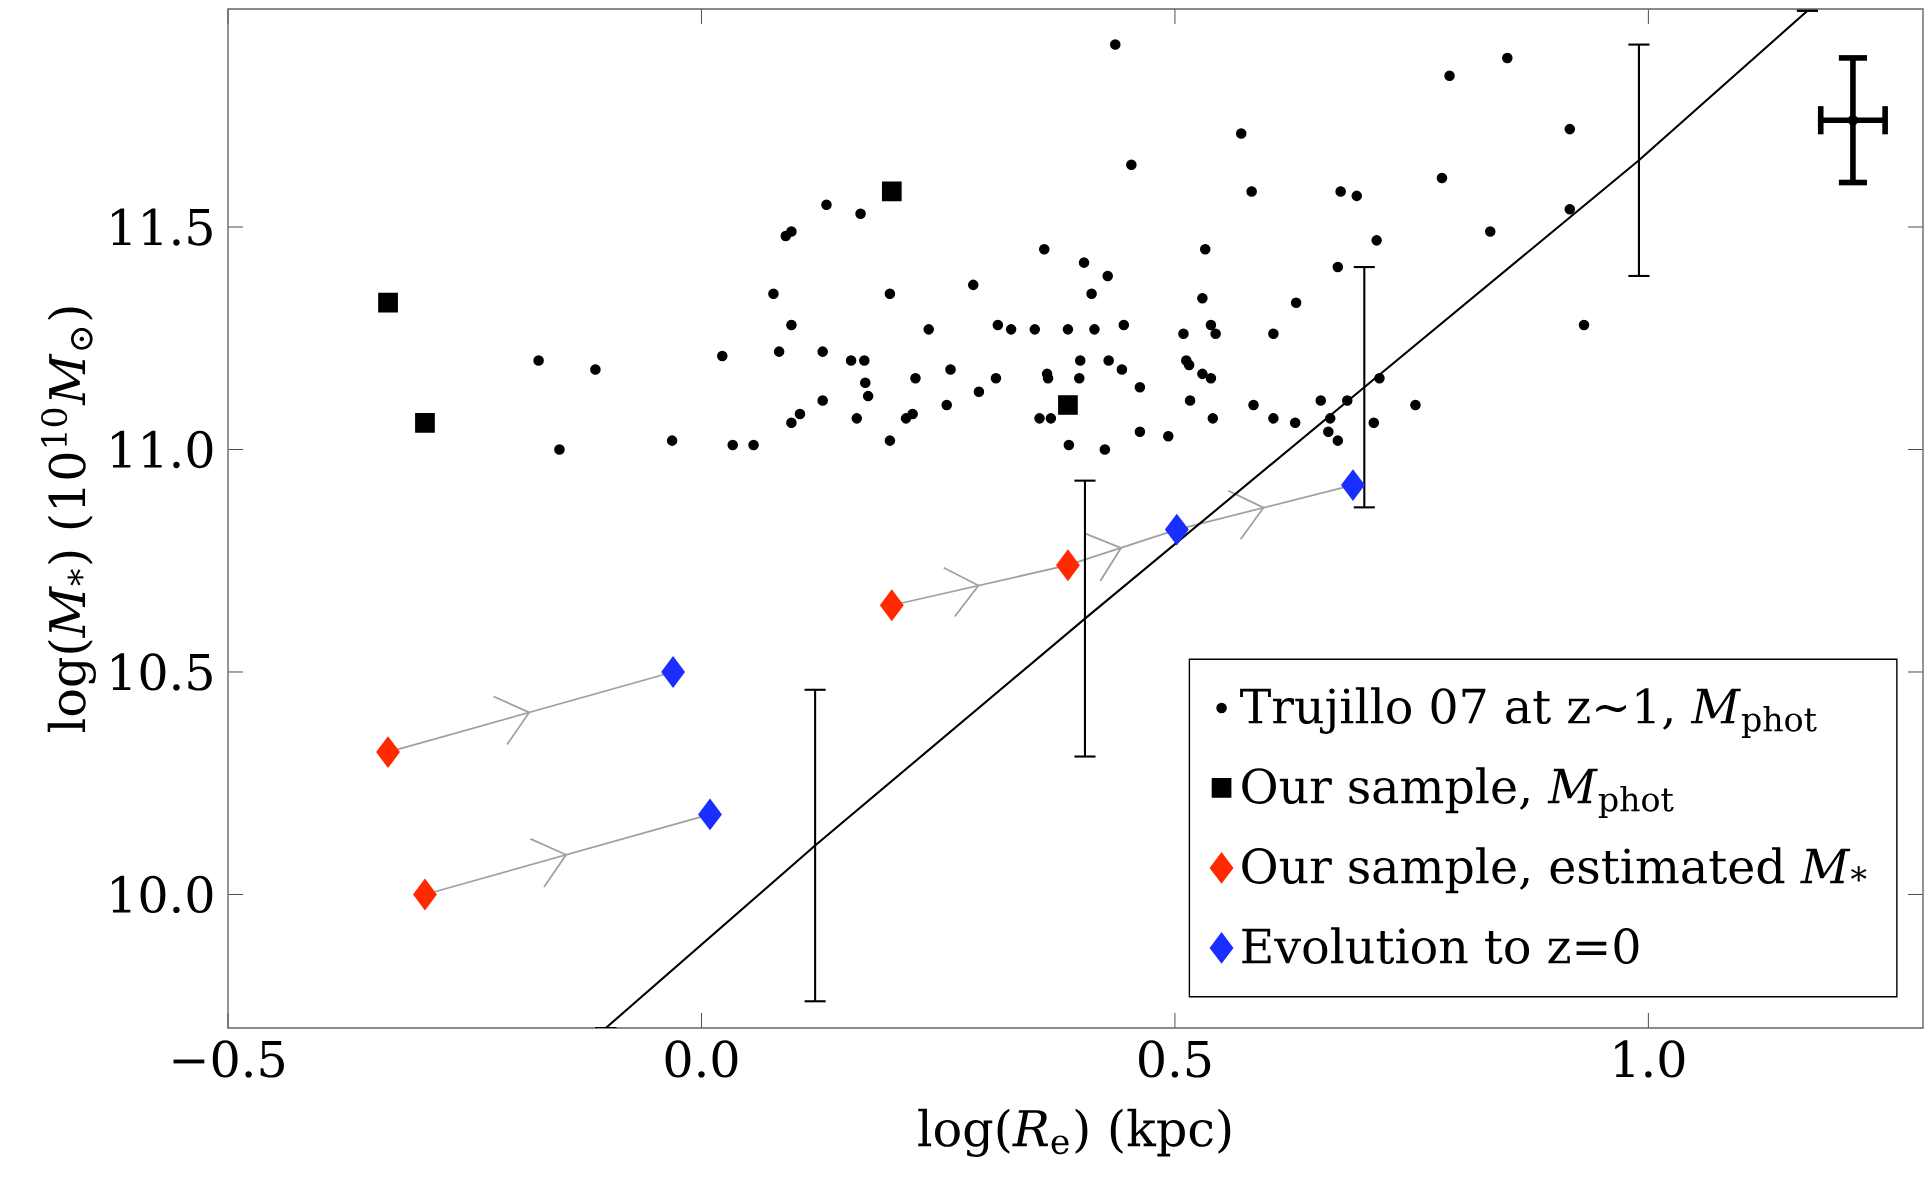 This screenshot has width=1930, height=1187. What do you see at coordinates (162, 449) in the screenshot?
I see `y-tick-label: 11.0` at bounding box center [162, 449].